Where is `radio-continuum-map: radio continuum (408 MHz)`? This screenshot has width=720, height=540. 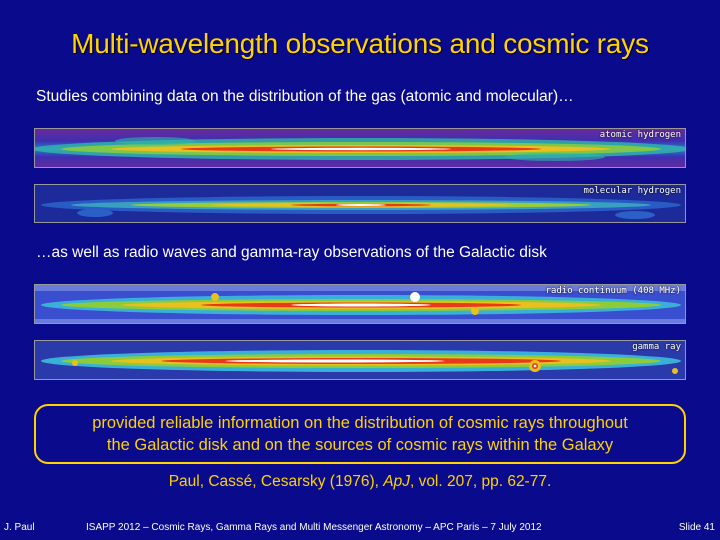 radio-continuum-map: radio continuum (408 MHz) is located at coordinates (360, 304).